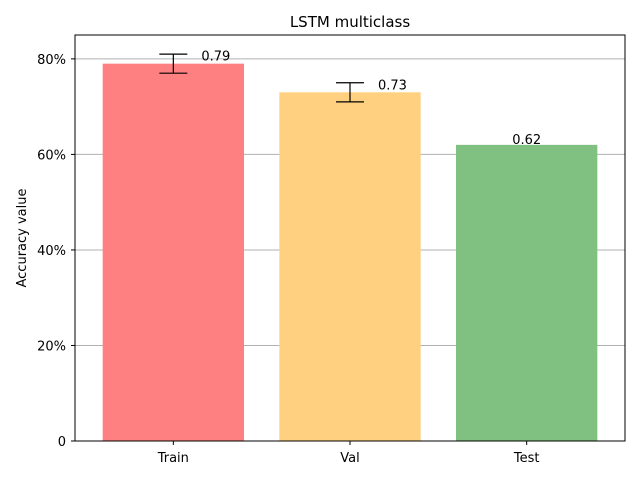 The width and height of the screenshot is (640, 480). Describe the element at coordinates (173, 458) in the screenshot. I see `x-tick-label: Train` at that location.